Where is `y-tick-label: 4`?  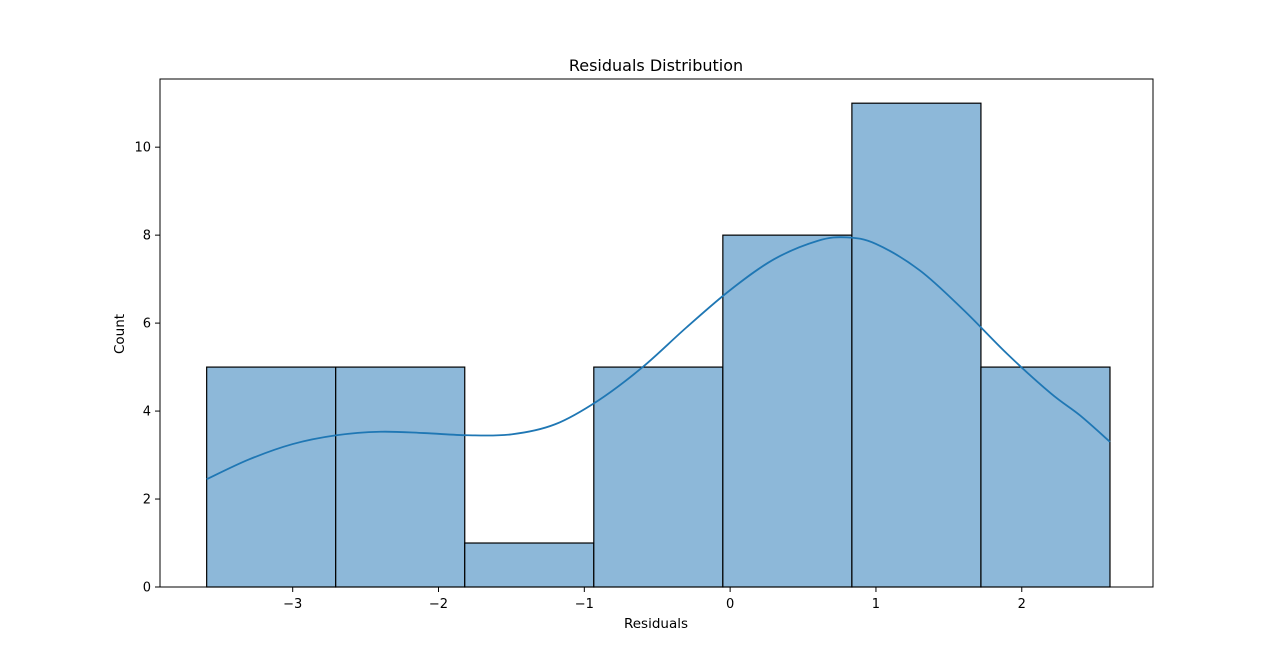 y-tick-label: 4 is located at coordinates (147, 412).